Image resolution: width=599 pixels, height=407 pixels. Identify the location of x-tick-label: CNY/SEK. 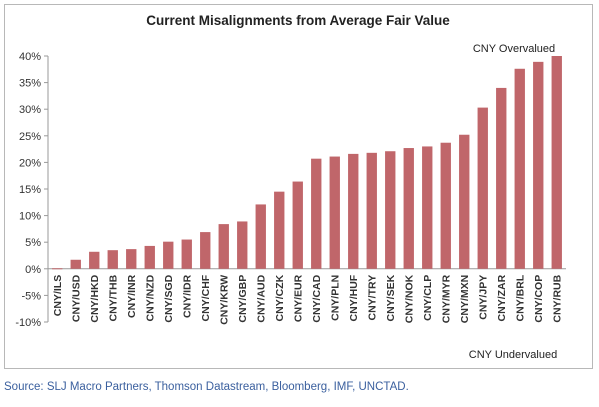
(391, 297).